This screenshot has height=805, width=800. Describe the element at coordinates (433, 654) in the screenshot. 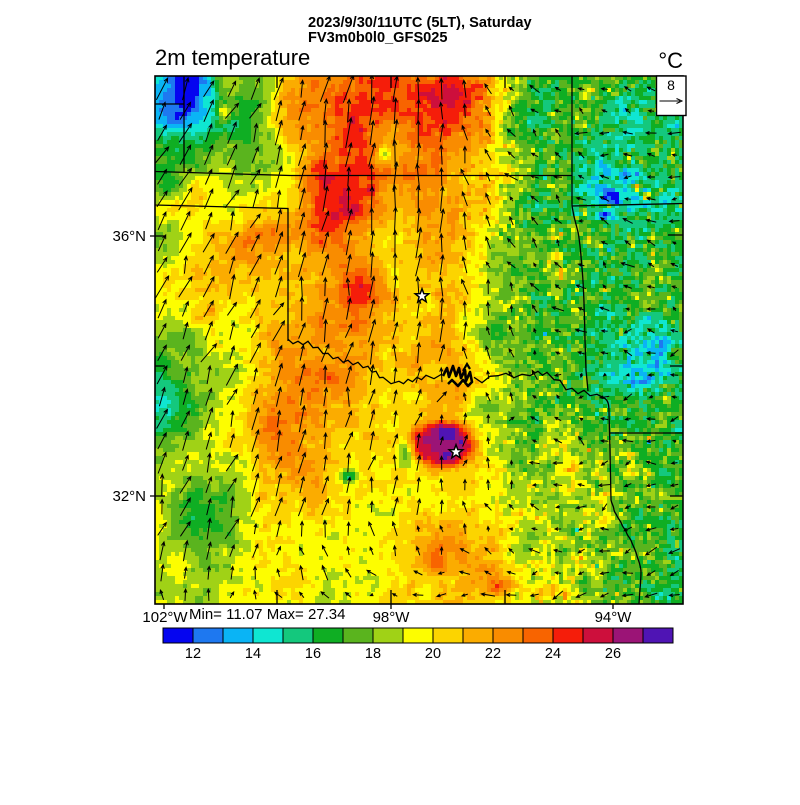

I see `svg-text: 20` at that location.